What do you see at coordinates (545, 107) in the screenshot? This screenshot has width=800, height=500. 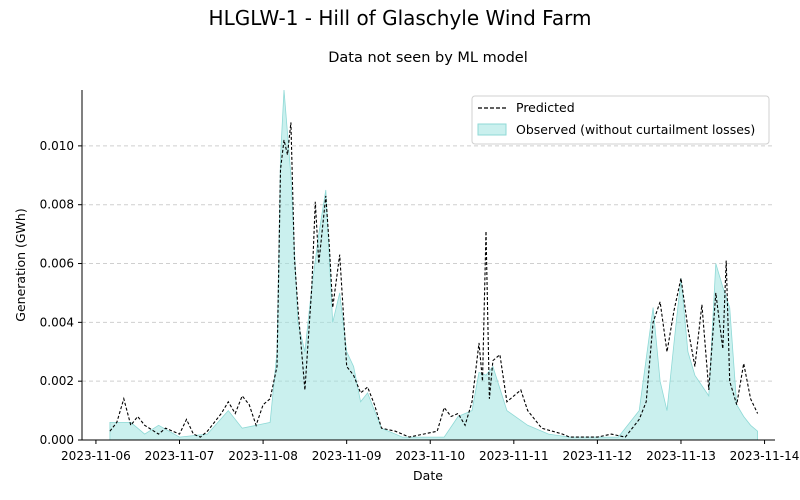 I see `legend-predicted-label: Predicted` at bounding box center [545, 107].